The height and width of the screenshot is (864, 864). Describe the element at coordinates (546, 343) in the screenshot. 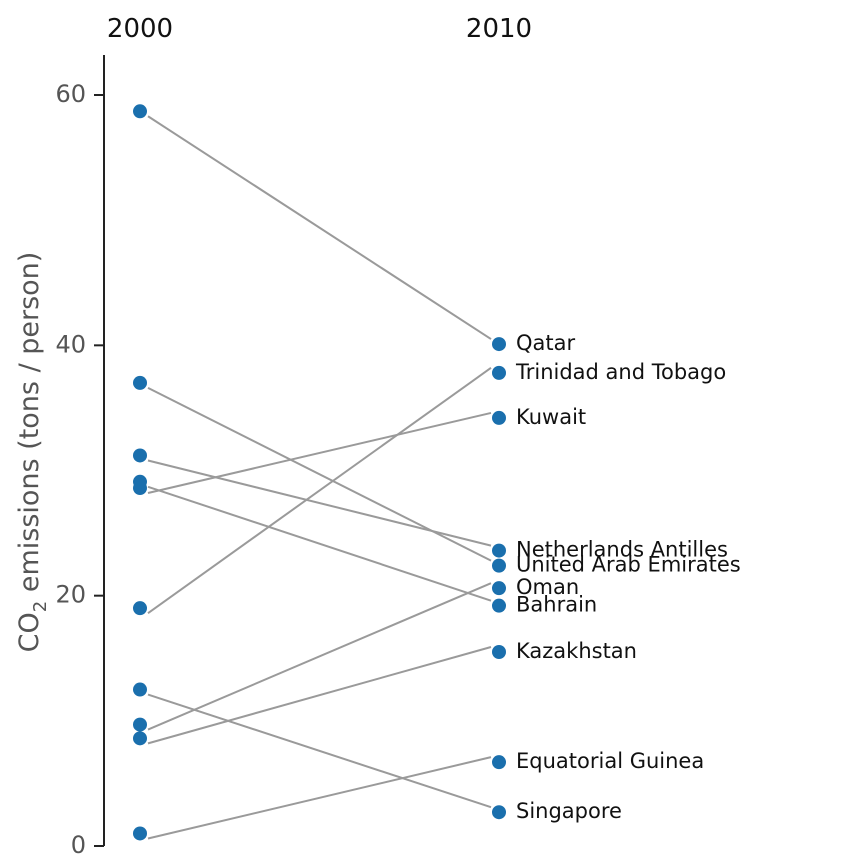

I see `country-label-qatar: Qatar` at that location.